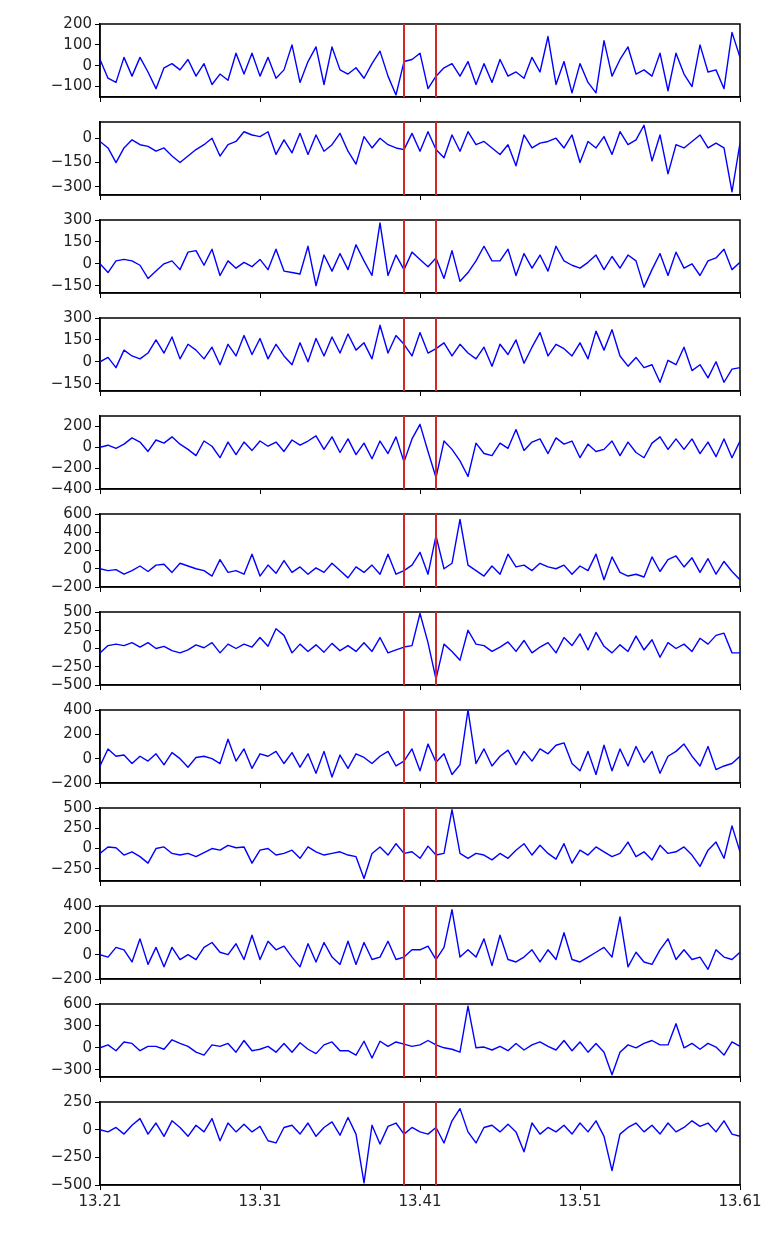 This screenshot has width=780, height=1241. I want to click on x-tick-label: 13.51, so click(580, 1200).